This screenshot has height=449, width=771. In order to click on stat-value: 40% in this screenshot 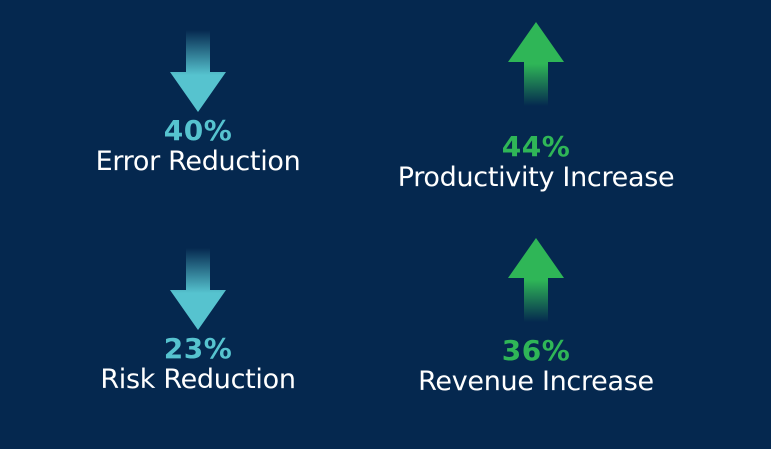, I will do `click(198, 130)`.